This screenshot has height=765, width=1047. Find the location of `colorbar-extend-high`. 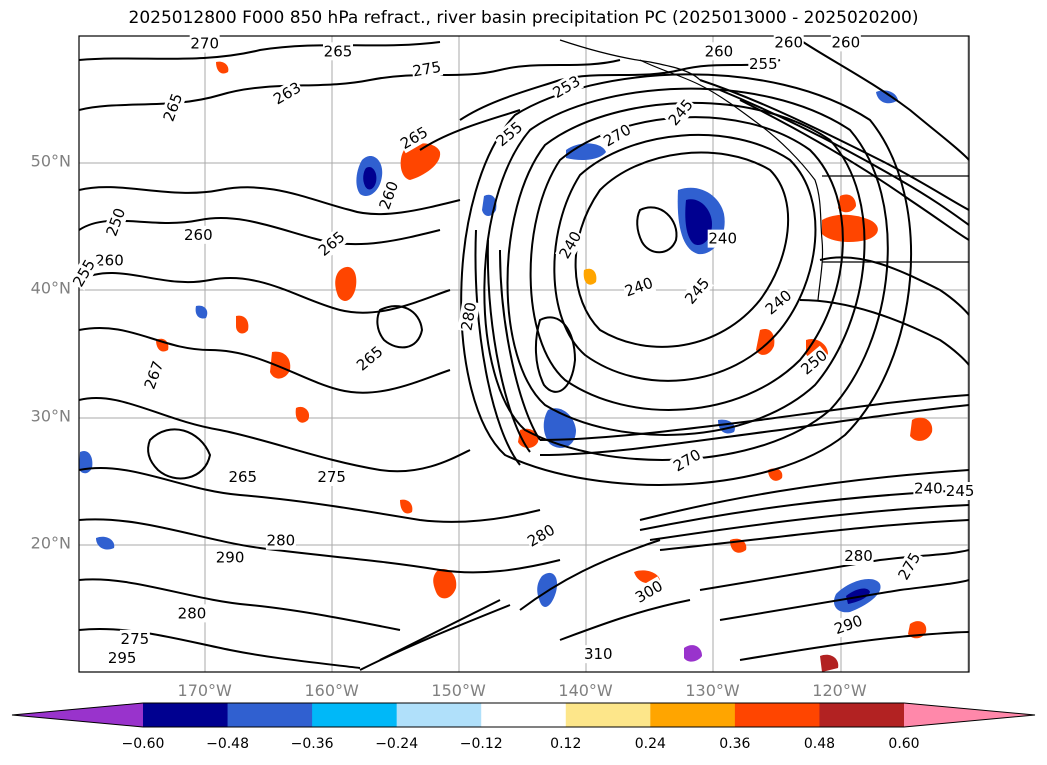

colorbar-extend-high is located at coordinates (969, 715).